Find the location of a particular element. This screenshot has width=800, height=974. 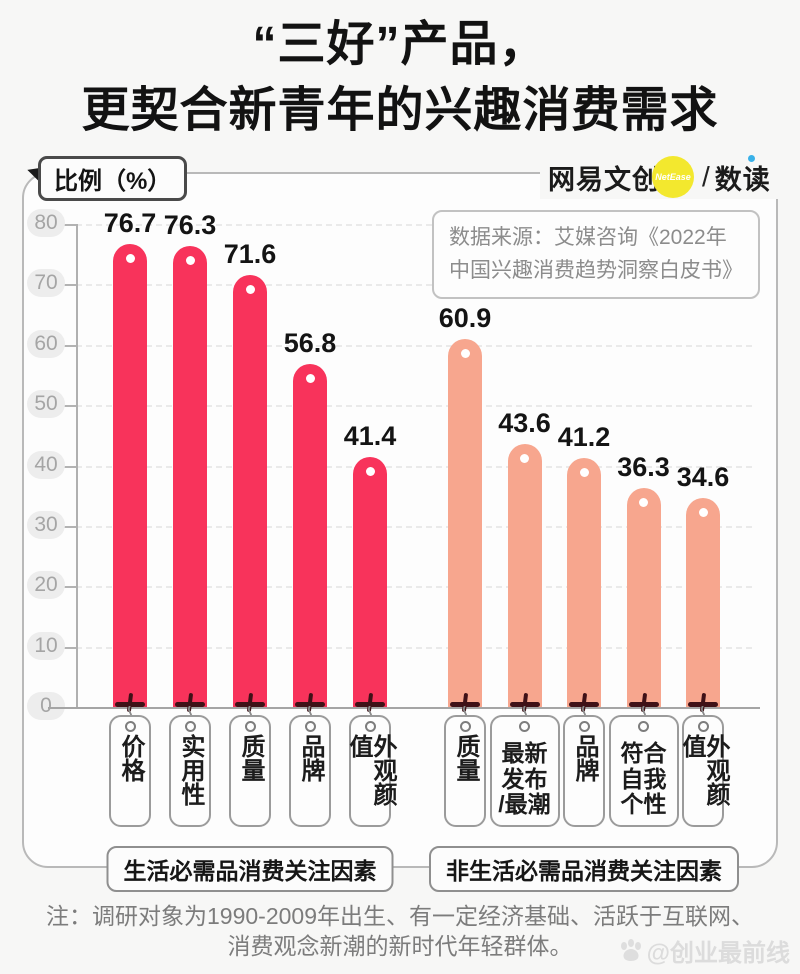

bar-value-label: 41.2 is located at coordinates (584, 437).